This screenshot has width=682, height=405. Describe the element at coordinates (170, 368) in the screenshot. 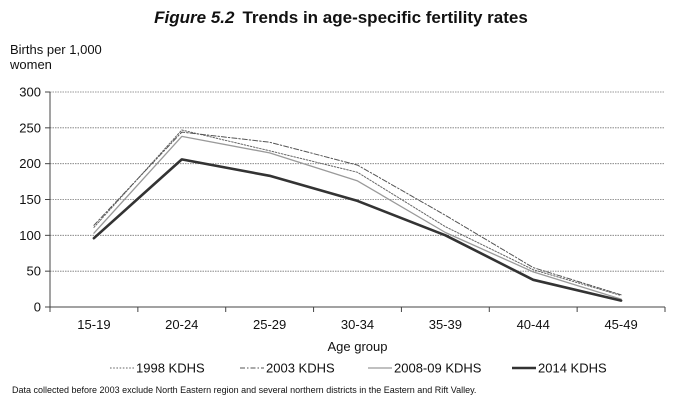

I see `legend-label: 1998 KDHS` at that location.